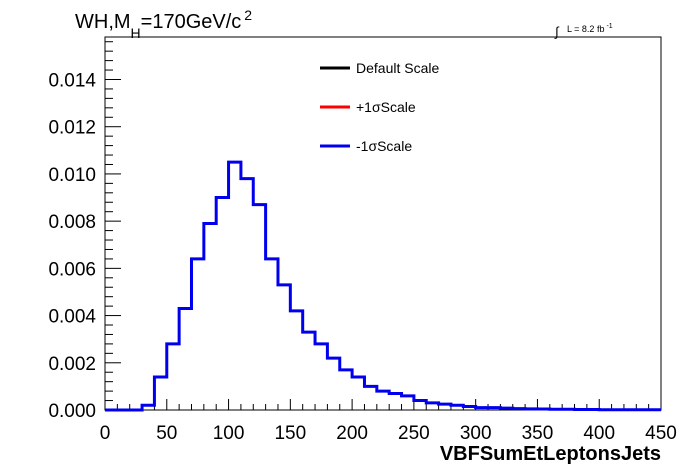  I want to click on x-tick-label: 0, so click(105, 433).